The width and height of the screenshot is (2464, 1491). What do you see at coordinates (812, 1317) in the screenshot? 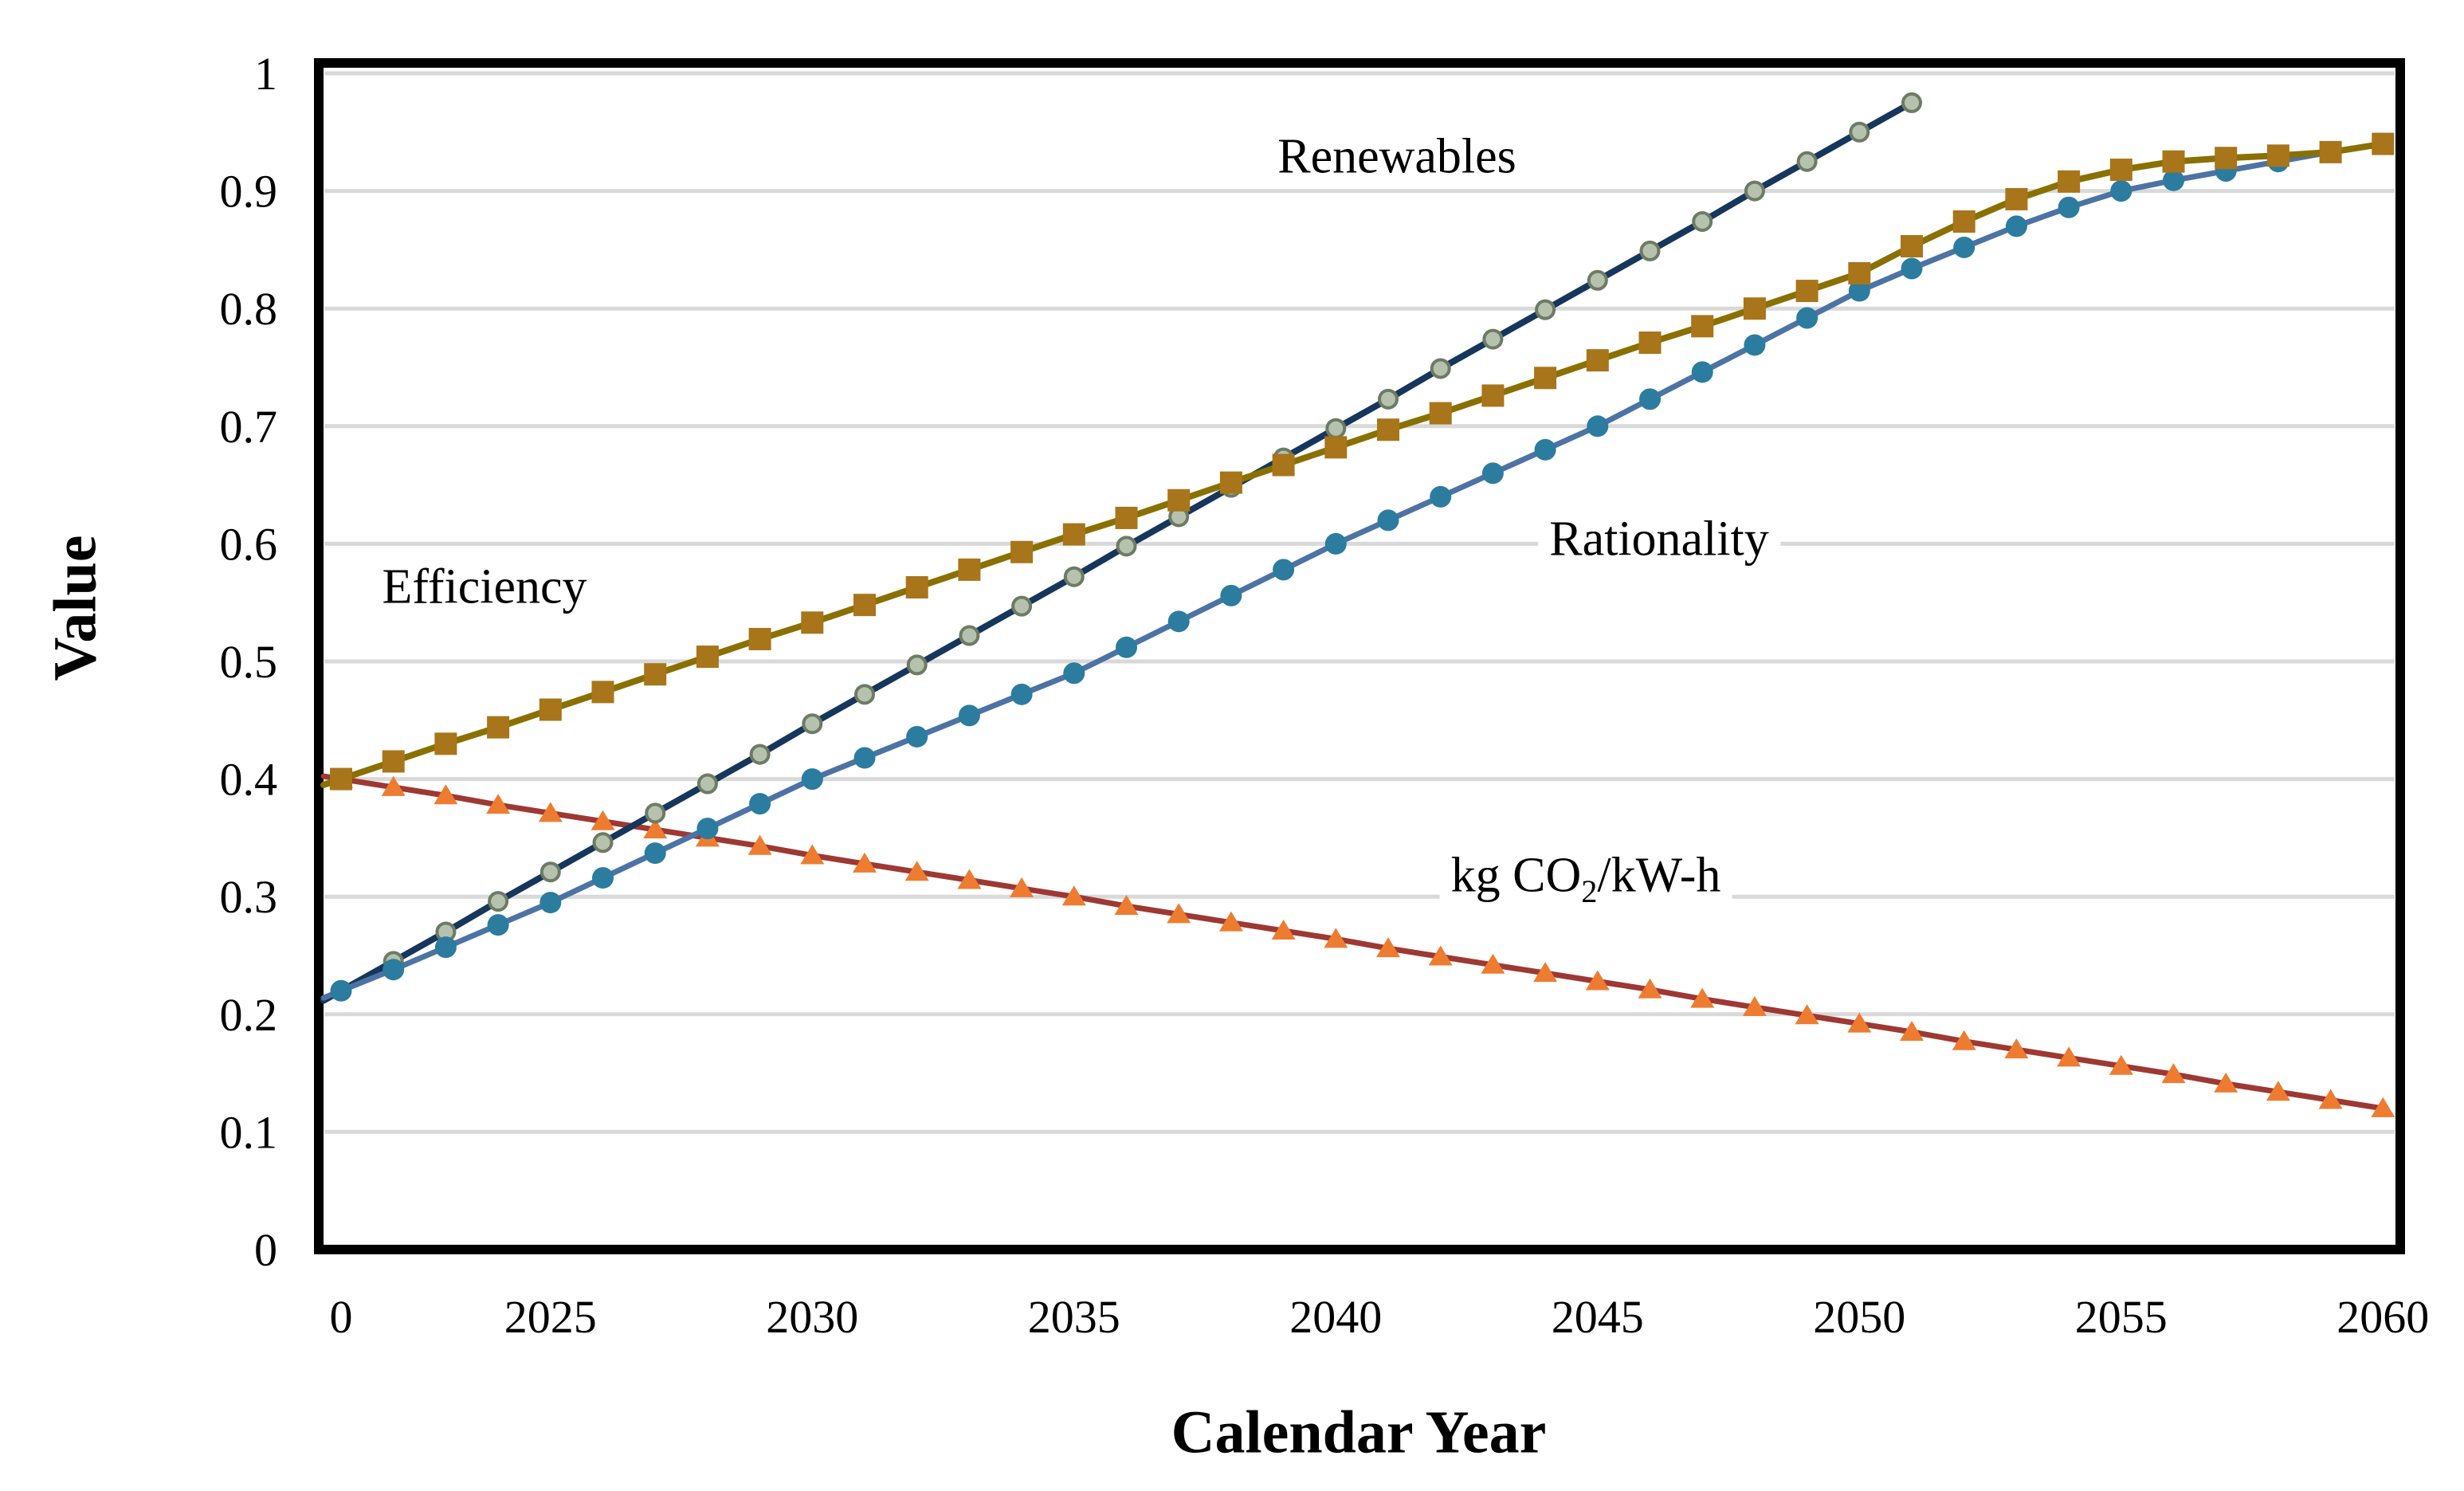
I see `x-tick-label: 2030` at bounding box center [812, 1317].